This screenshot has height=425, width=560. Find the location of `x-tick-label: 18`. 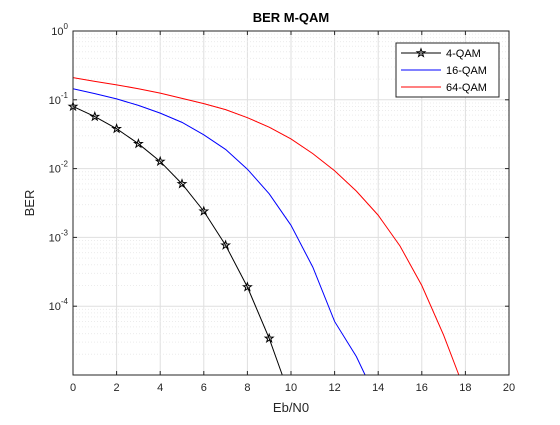

x-tick-label: 18 is located at coordinates (465, 388).